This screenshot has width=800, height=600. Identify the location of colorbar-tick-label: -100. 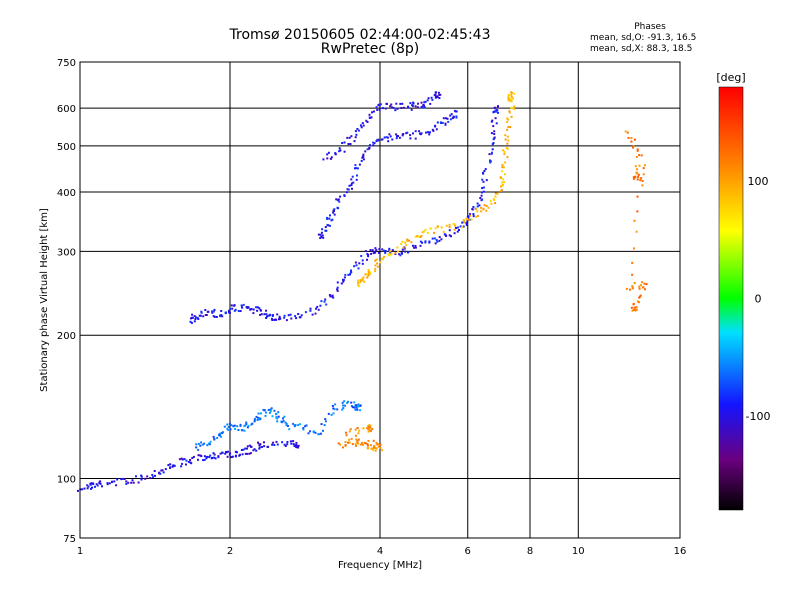
(758, 416).